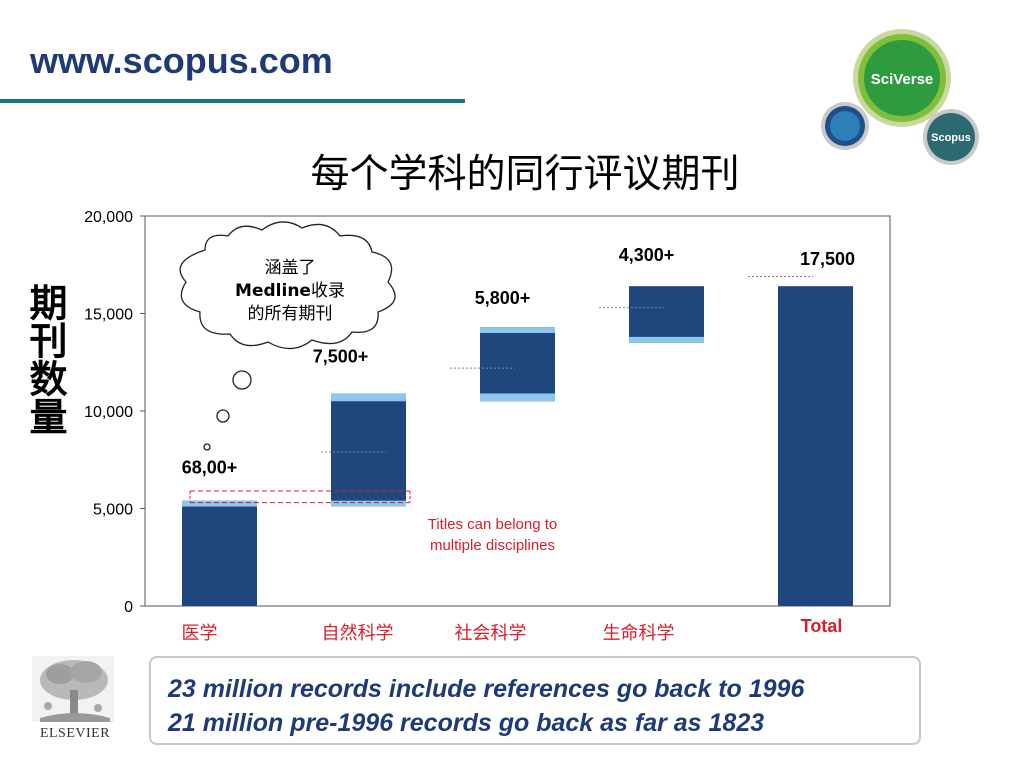  I want to click on y-tick-label: 20,000, so click(108, 217).